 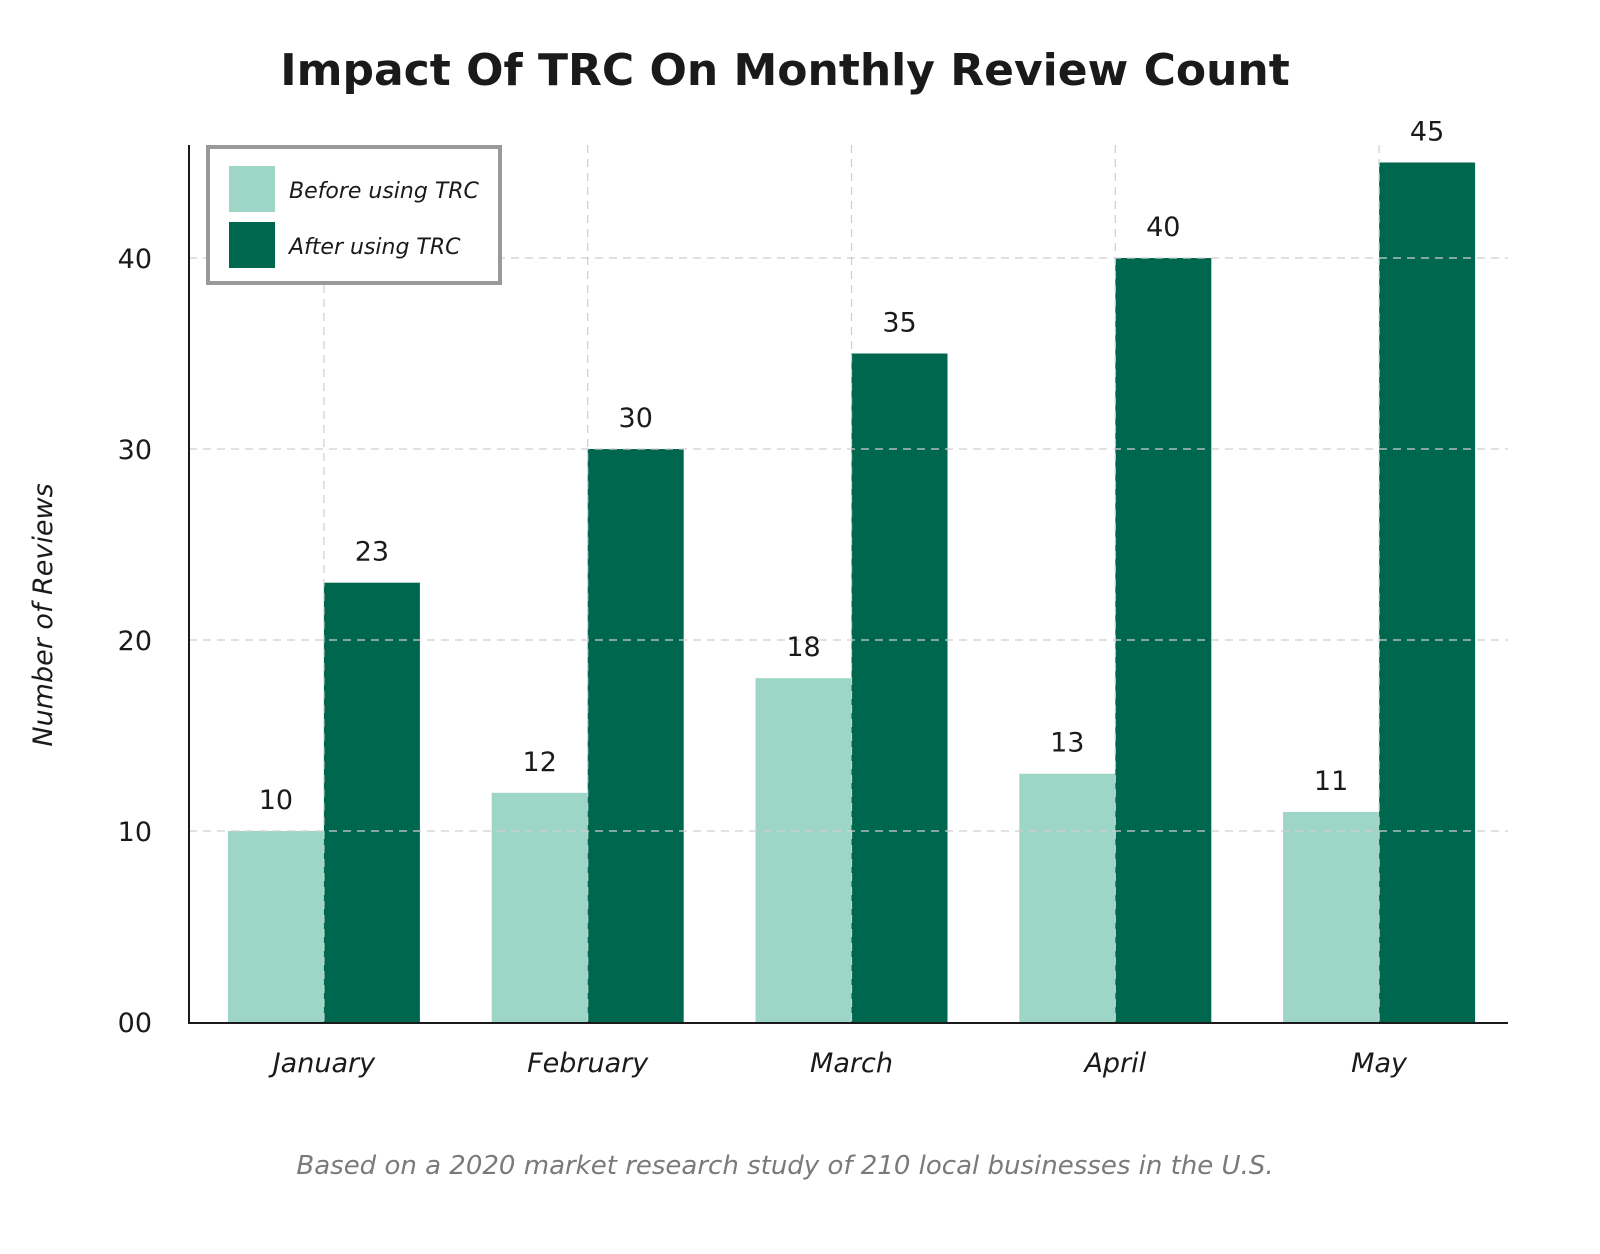 I want to click on bar-before-may, so click(x=1331, y=916).